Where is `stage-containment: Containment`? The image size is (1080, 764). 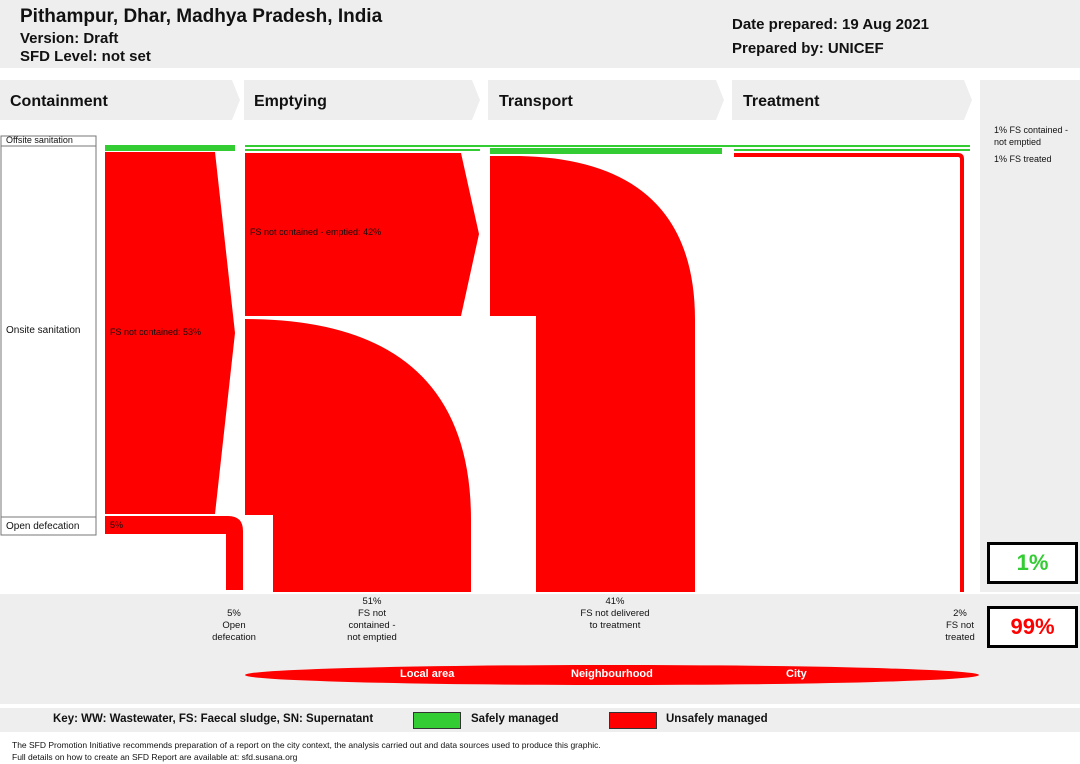
stage-containment: Containment is located at coordinates (59, 101).